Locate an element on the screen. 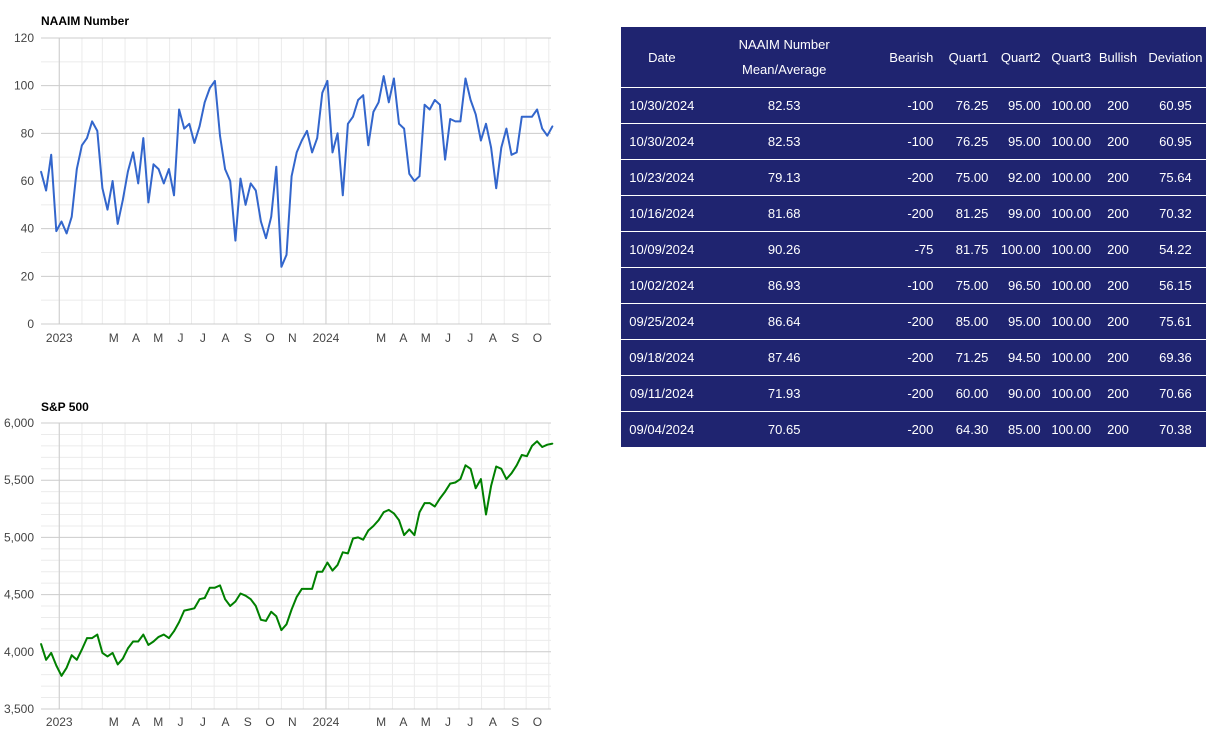  naaim-y-tick-label: 120 is located at coordinates (24, 38).